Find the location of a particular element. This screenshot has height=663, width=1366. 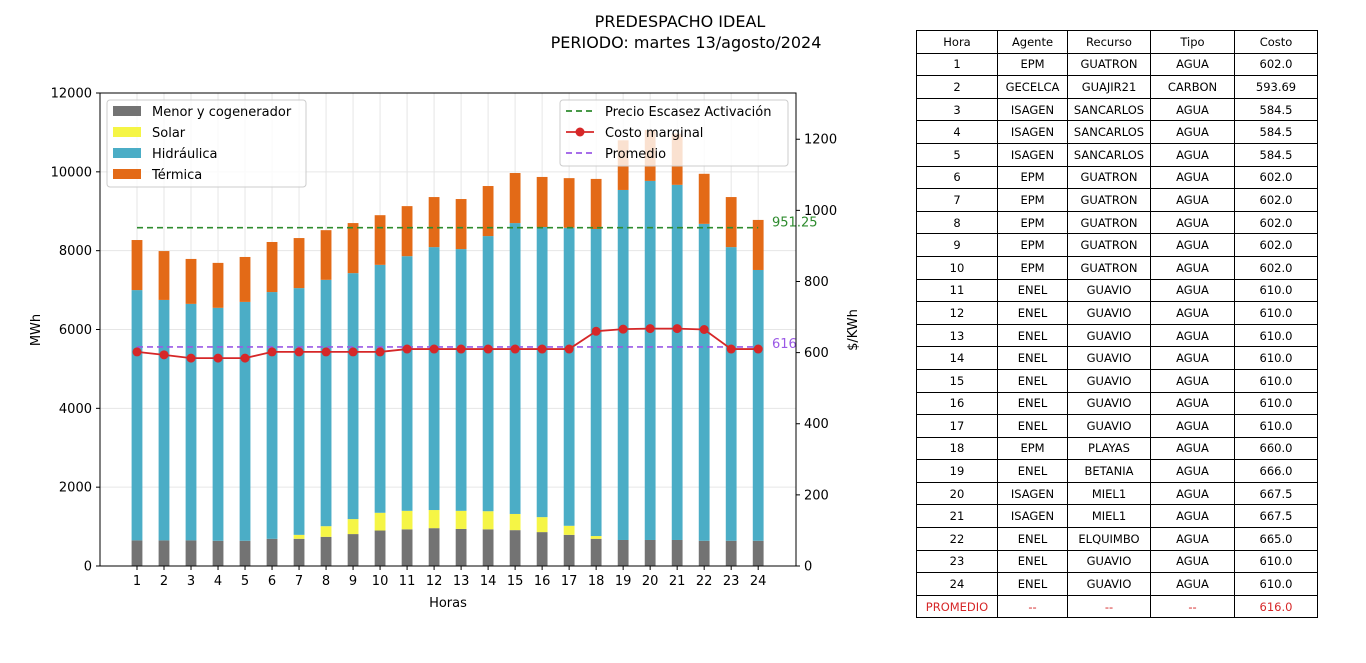

legend-marker is located at coordinates (580, 132).